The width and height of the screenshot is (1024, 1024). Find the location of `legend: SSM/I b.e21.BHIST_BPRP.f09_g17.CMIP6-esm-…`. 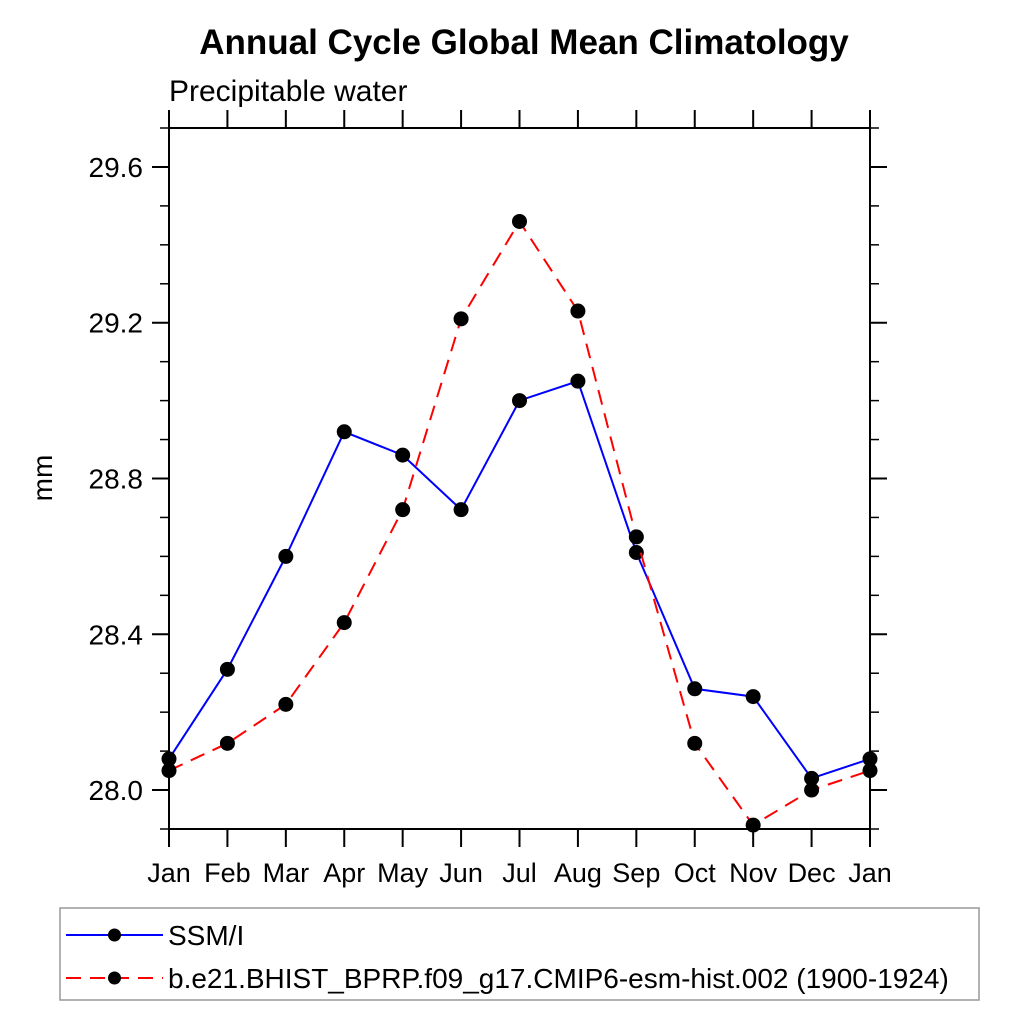

legend: SSM/I b.e21.BHIST_BPRP.f09_g17.CMIP6-esm-… is located at coordinates (519, 954).